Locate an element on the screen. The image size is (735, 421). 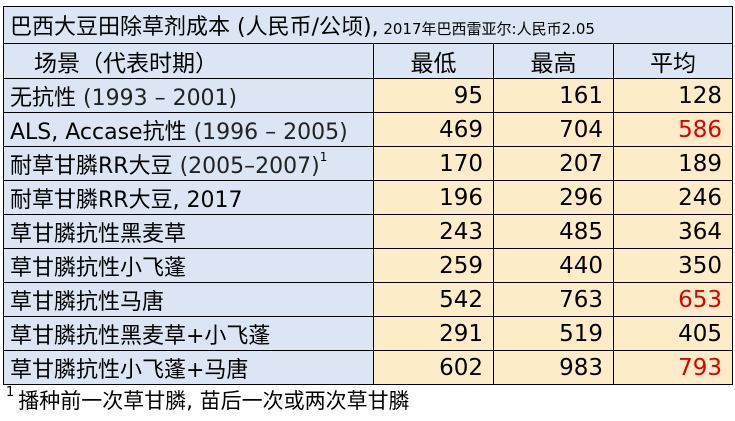
max-value: 519 is located at coordinates (553, 333).